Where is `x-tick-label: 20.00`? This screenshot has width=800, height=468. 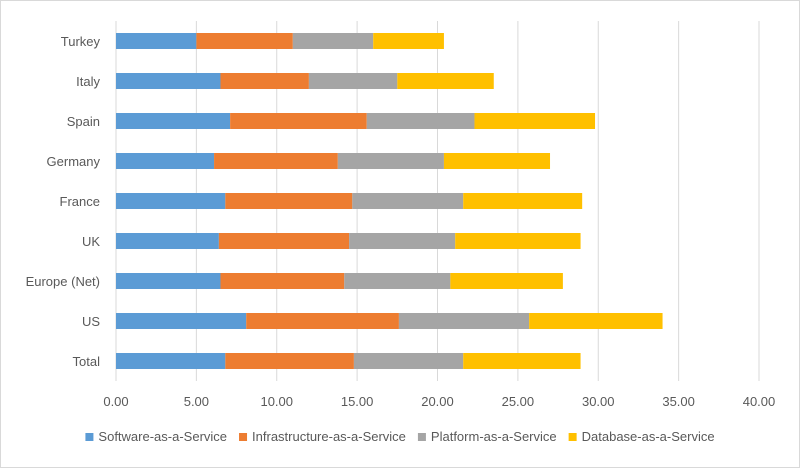
x-tick-label: 20.00 is located at coordinates (437, 401).